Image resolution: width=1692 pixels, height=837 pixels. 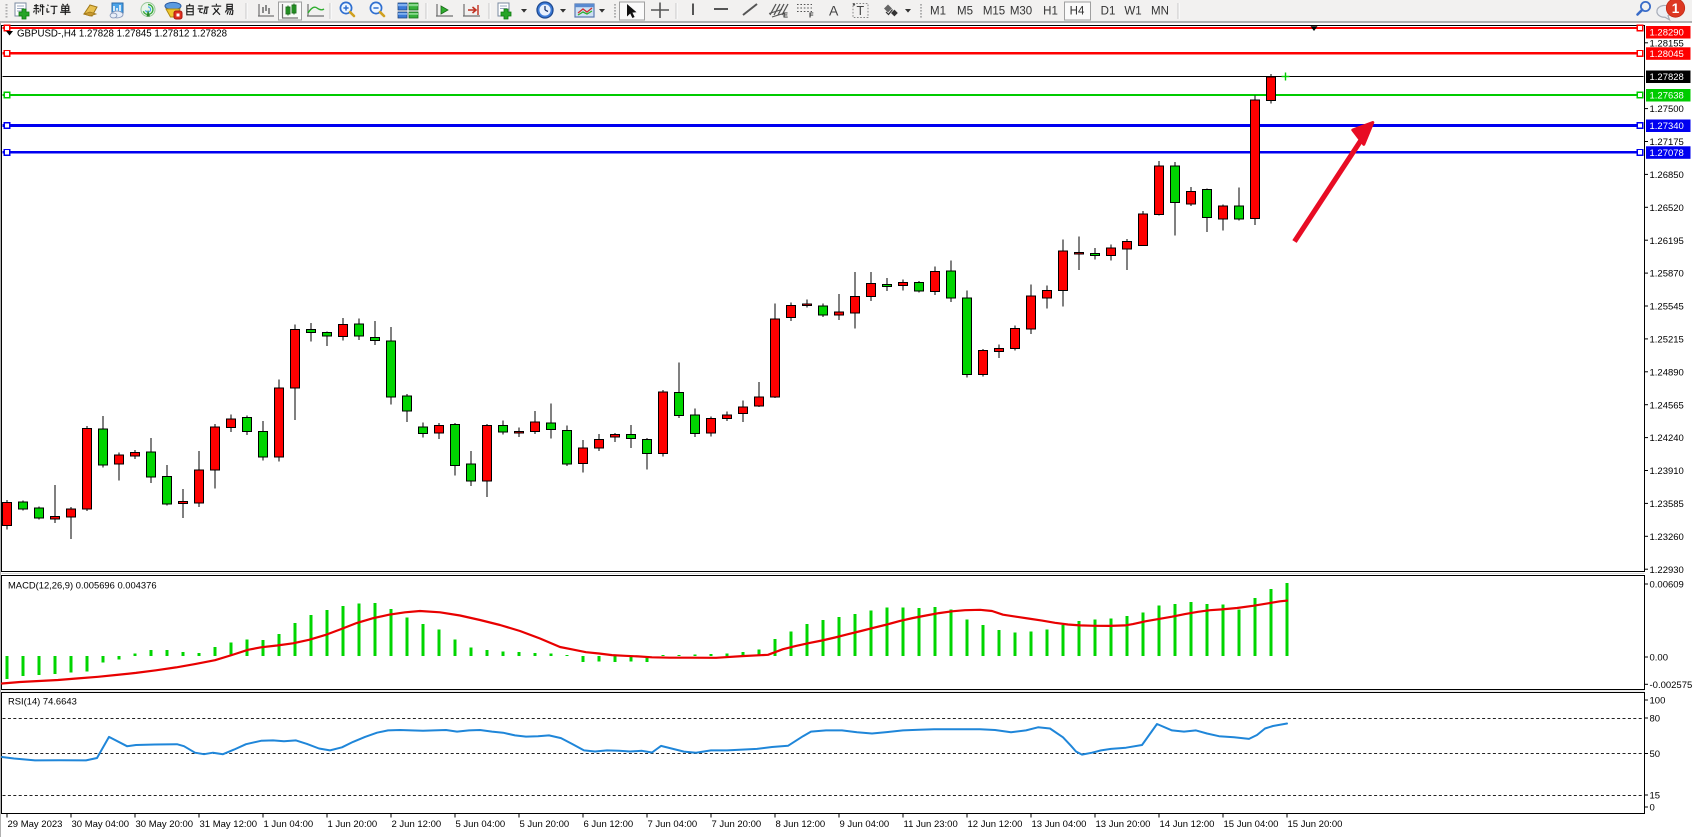 I want to click on svg-text: 0, so click(x=1652, y=808).